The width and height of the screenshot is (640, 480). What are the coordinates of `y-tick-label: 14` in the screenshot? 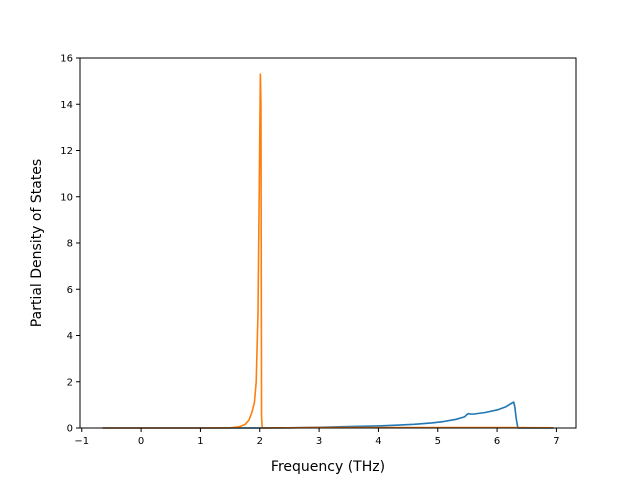 It's located at (66, 105).